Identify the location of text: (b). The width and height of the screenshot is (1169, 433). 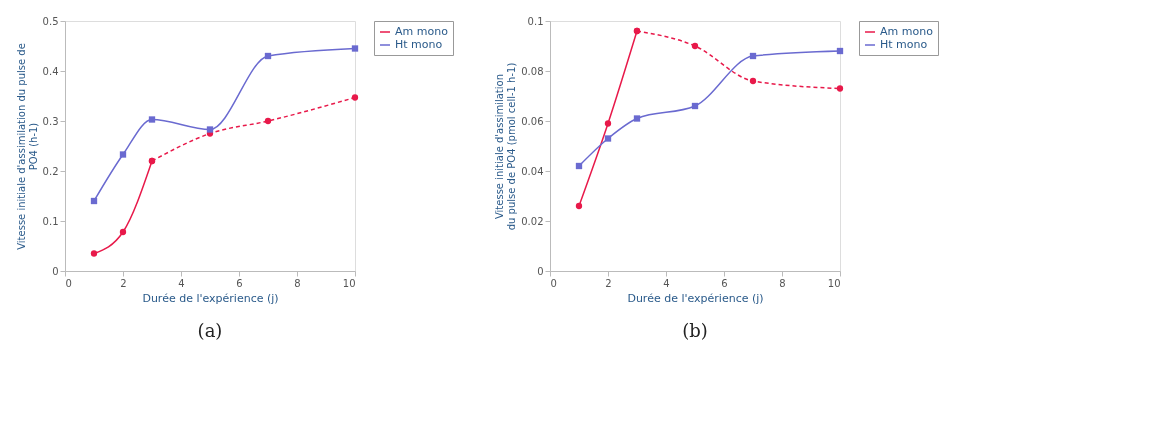
(695, 330).